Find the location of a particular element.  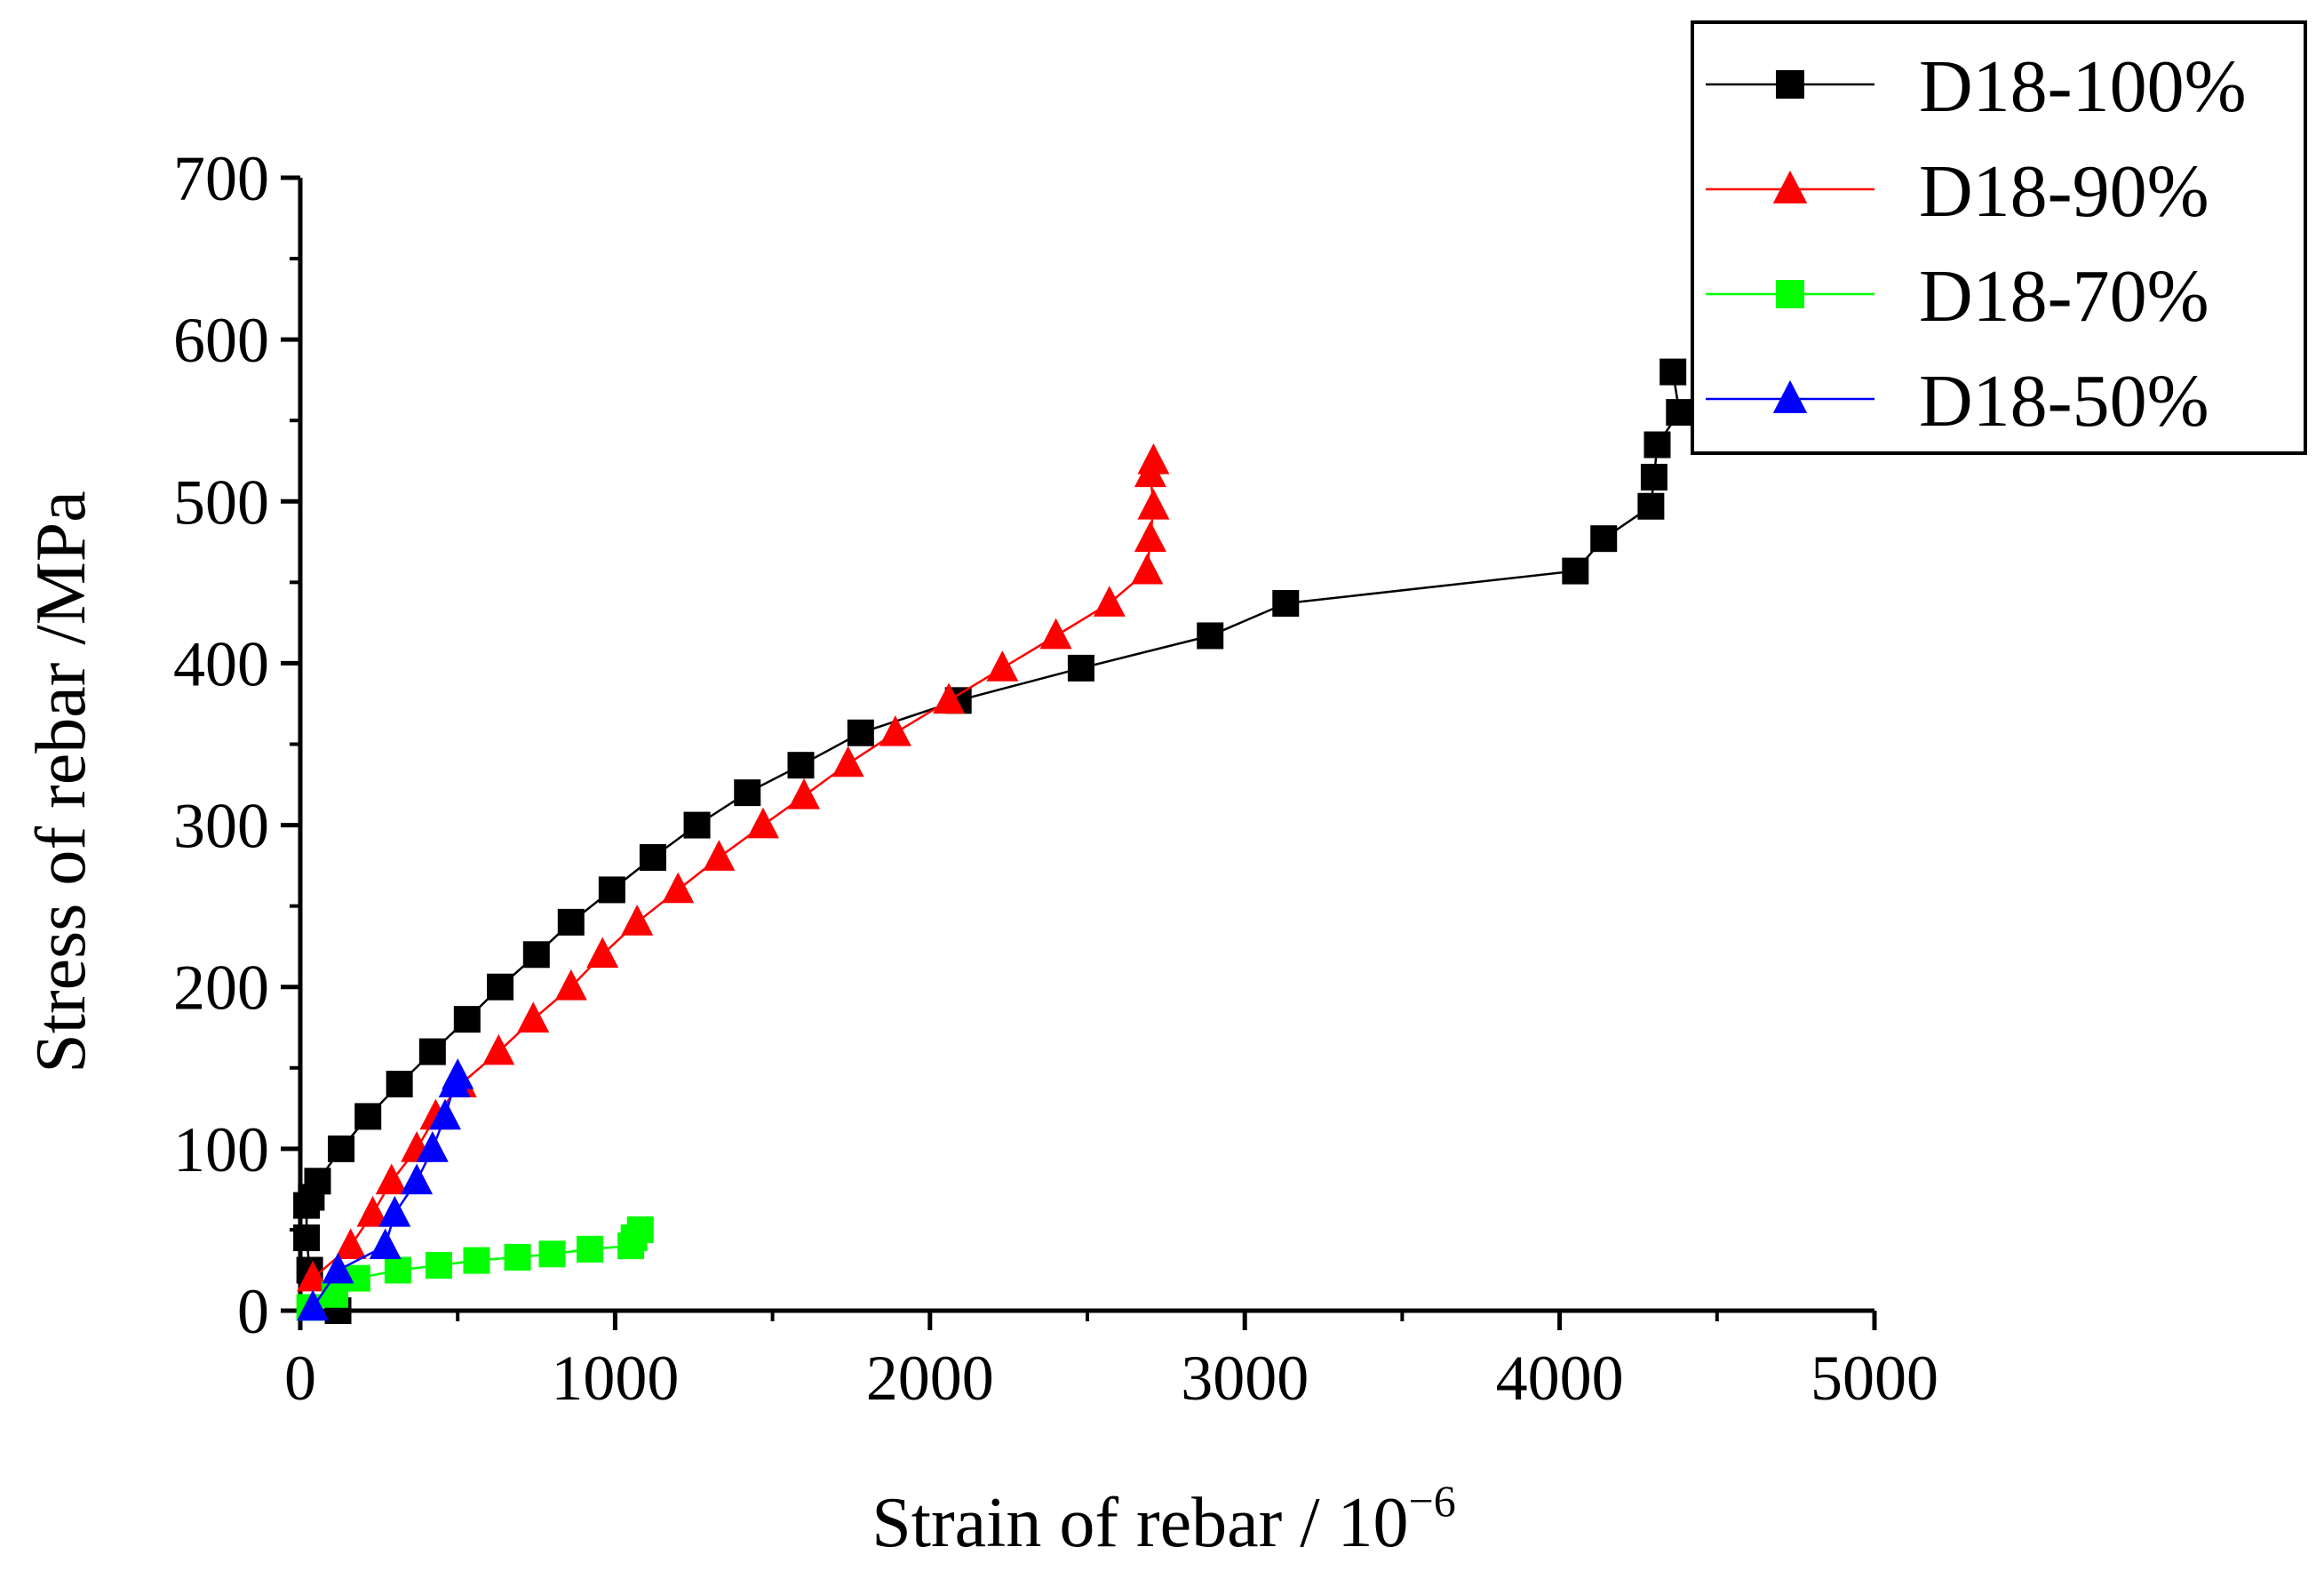

legend-label: D18-100% is located at coordinates (2083, 86).